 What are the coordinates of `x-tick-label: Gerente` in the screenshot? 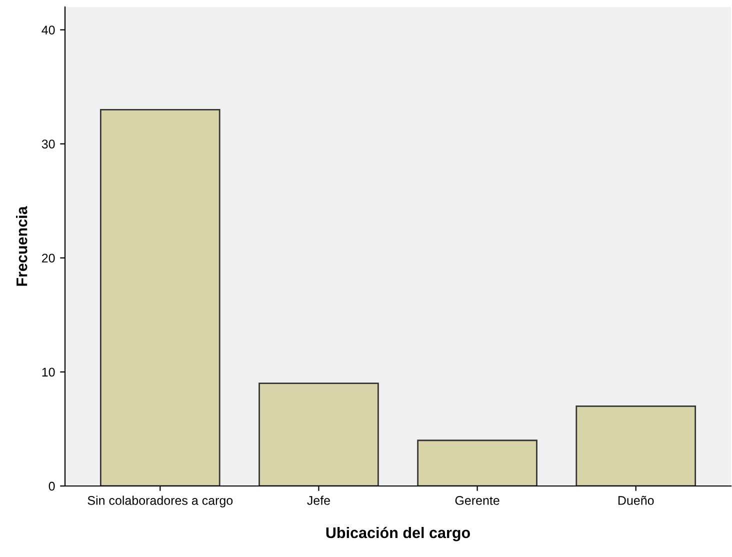 It's located at (477, 500).